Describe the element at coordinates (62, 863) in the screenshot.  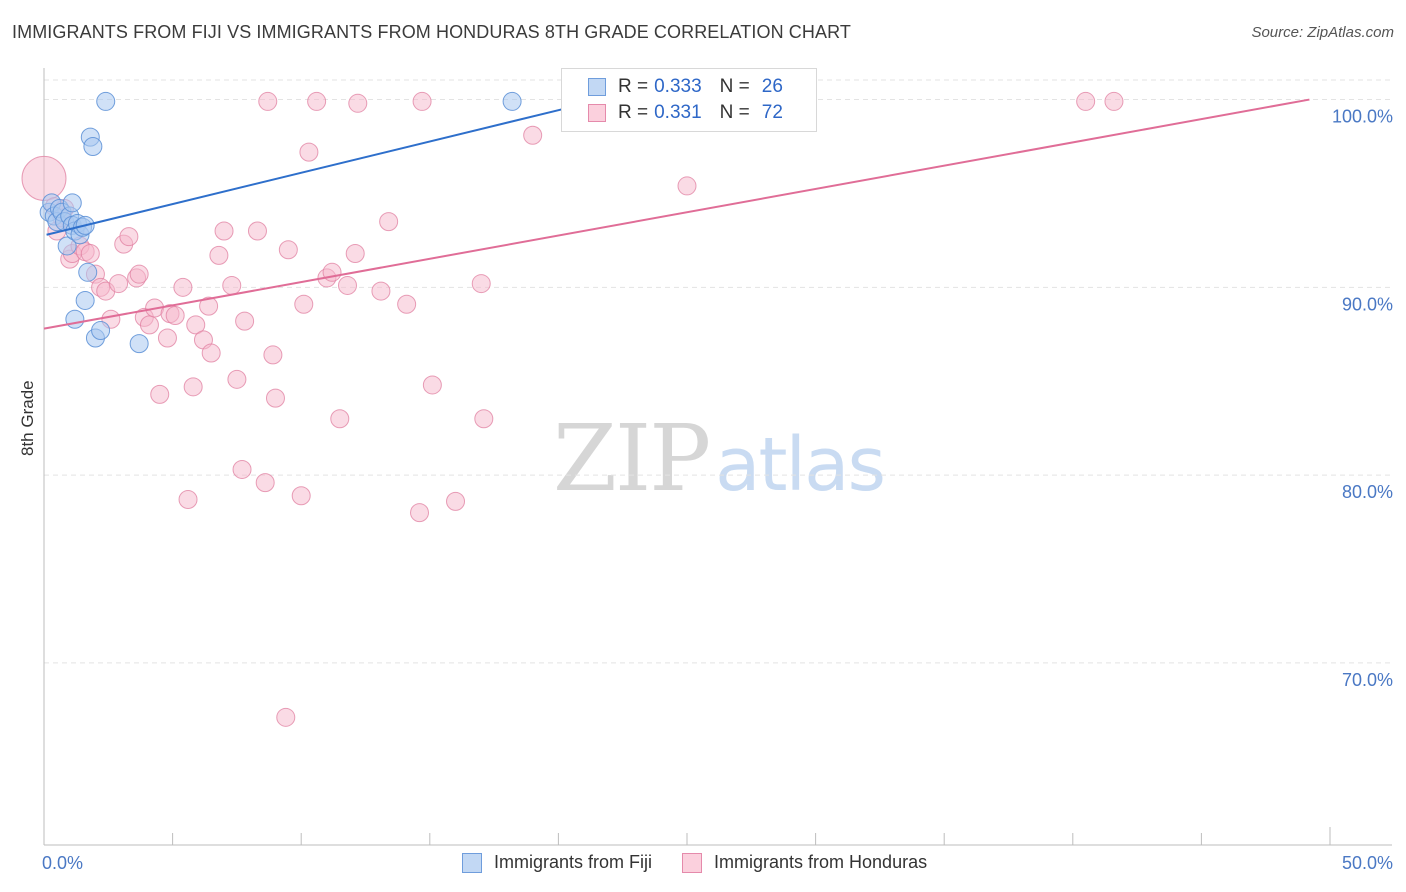
I see `x-tick-label: 0.0%` at that location.